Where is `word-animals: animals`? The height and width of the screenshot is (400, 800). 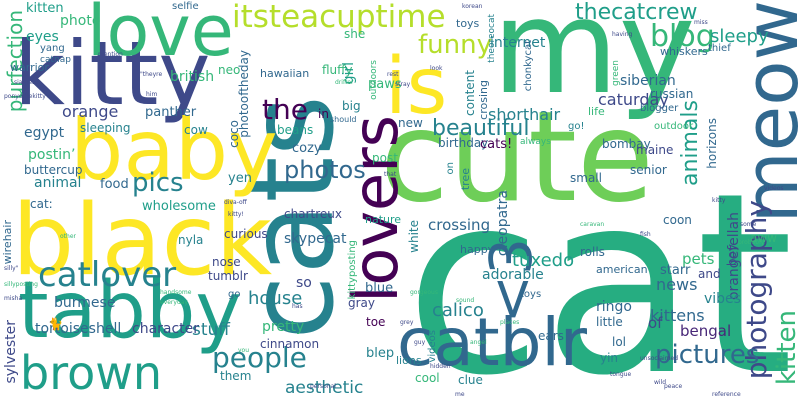 word-animals: animals is located at coordinates (690, 143).